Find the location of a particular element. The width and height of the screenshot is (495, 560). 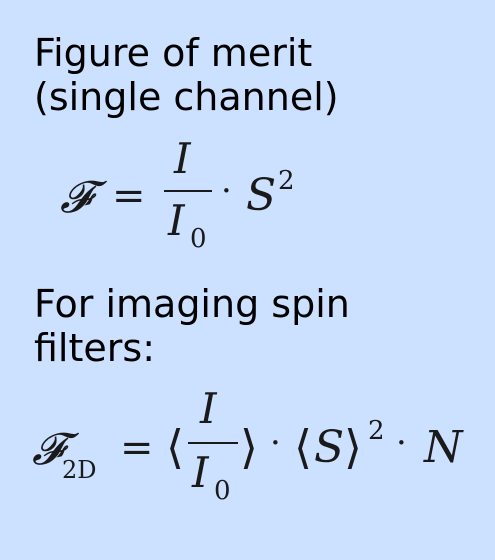

heading-line: For imaging spin is located at coordinates (192, 304).